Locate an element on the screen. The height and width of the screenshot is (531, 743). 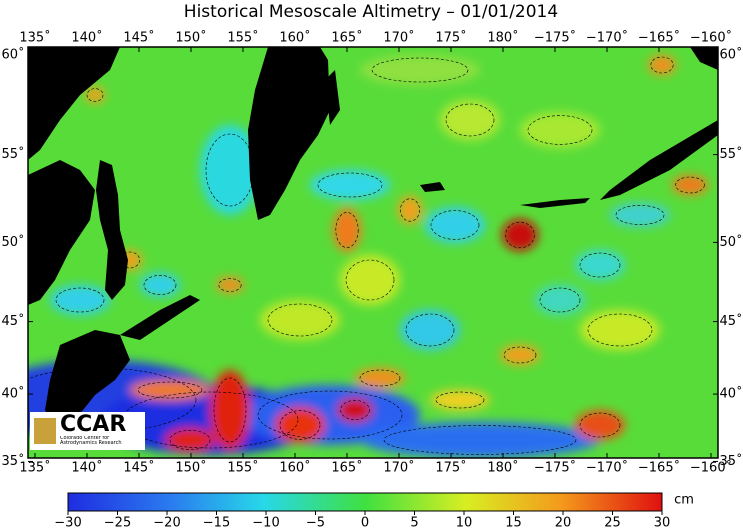
colorbar-tick-label: 5 is located at coordinates (414, 523).